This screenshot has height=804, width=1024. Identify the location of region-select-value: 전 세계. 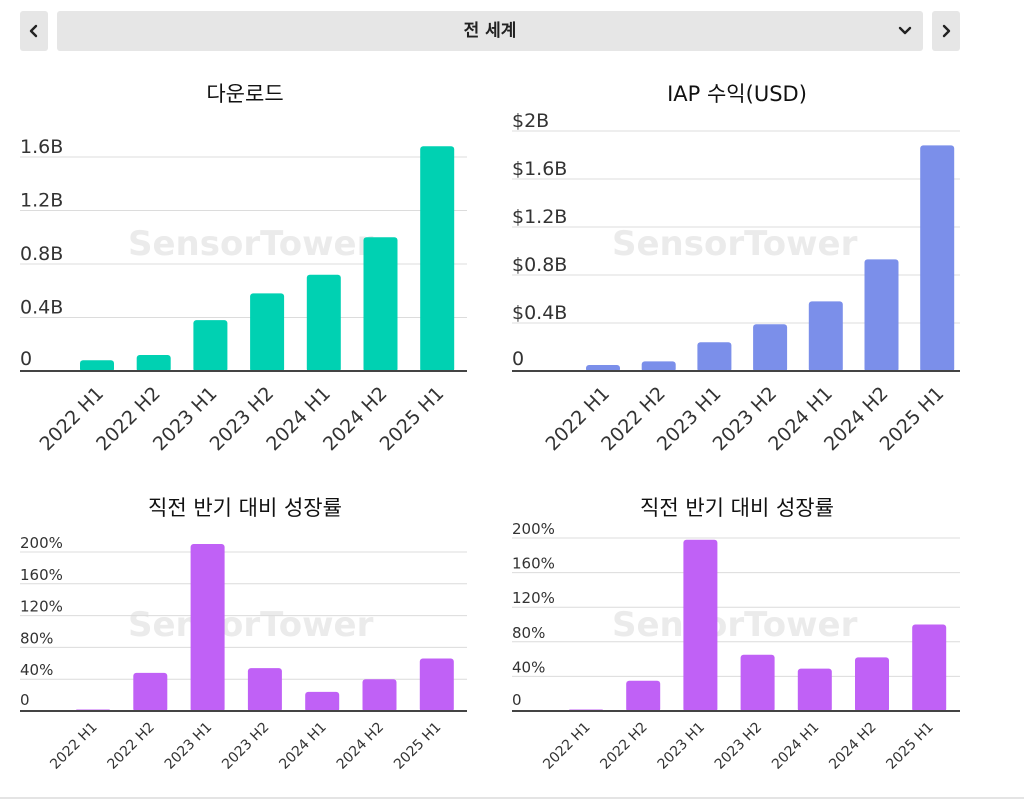
(490, 31).